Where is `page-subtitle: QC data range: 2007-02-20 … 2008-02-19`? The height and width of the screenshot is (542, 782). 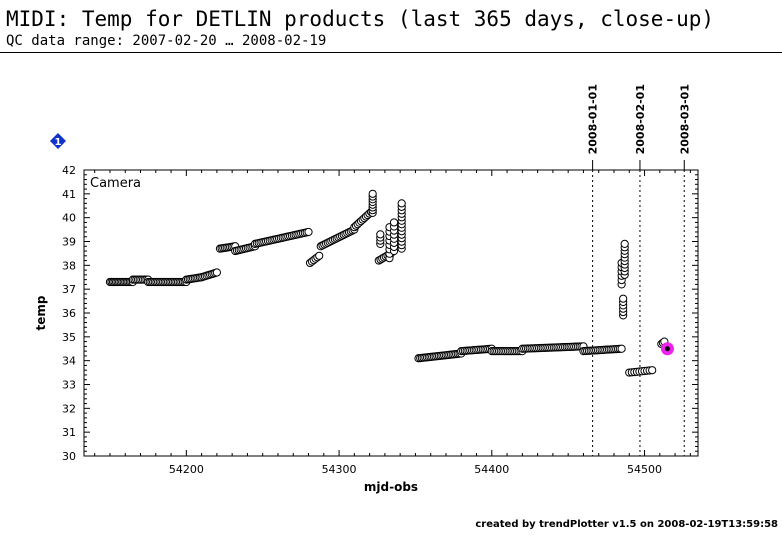
page-subtitle: QC data range: 2007-02-20 … 2008-02-19 is located at coordinates (166, 41).